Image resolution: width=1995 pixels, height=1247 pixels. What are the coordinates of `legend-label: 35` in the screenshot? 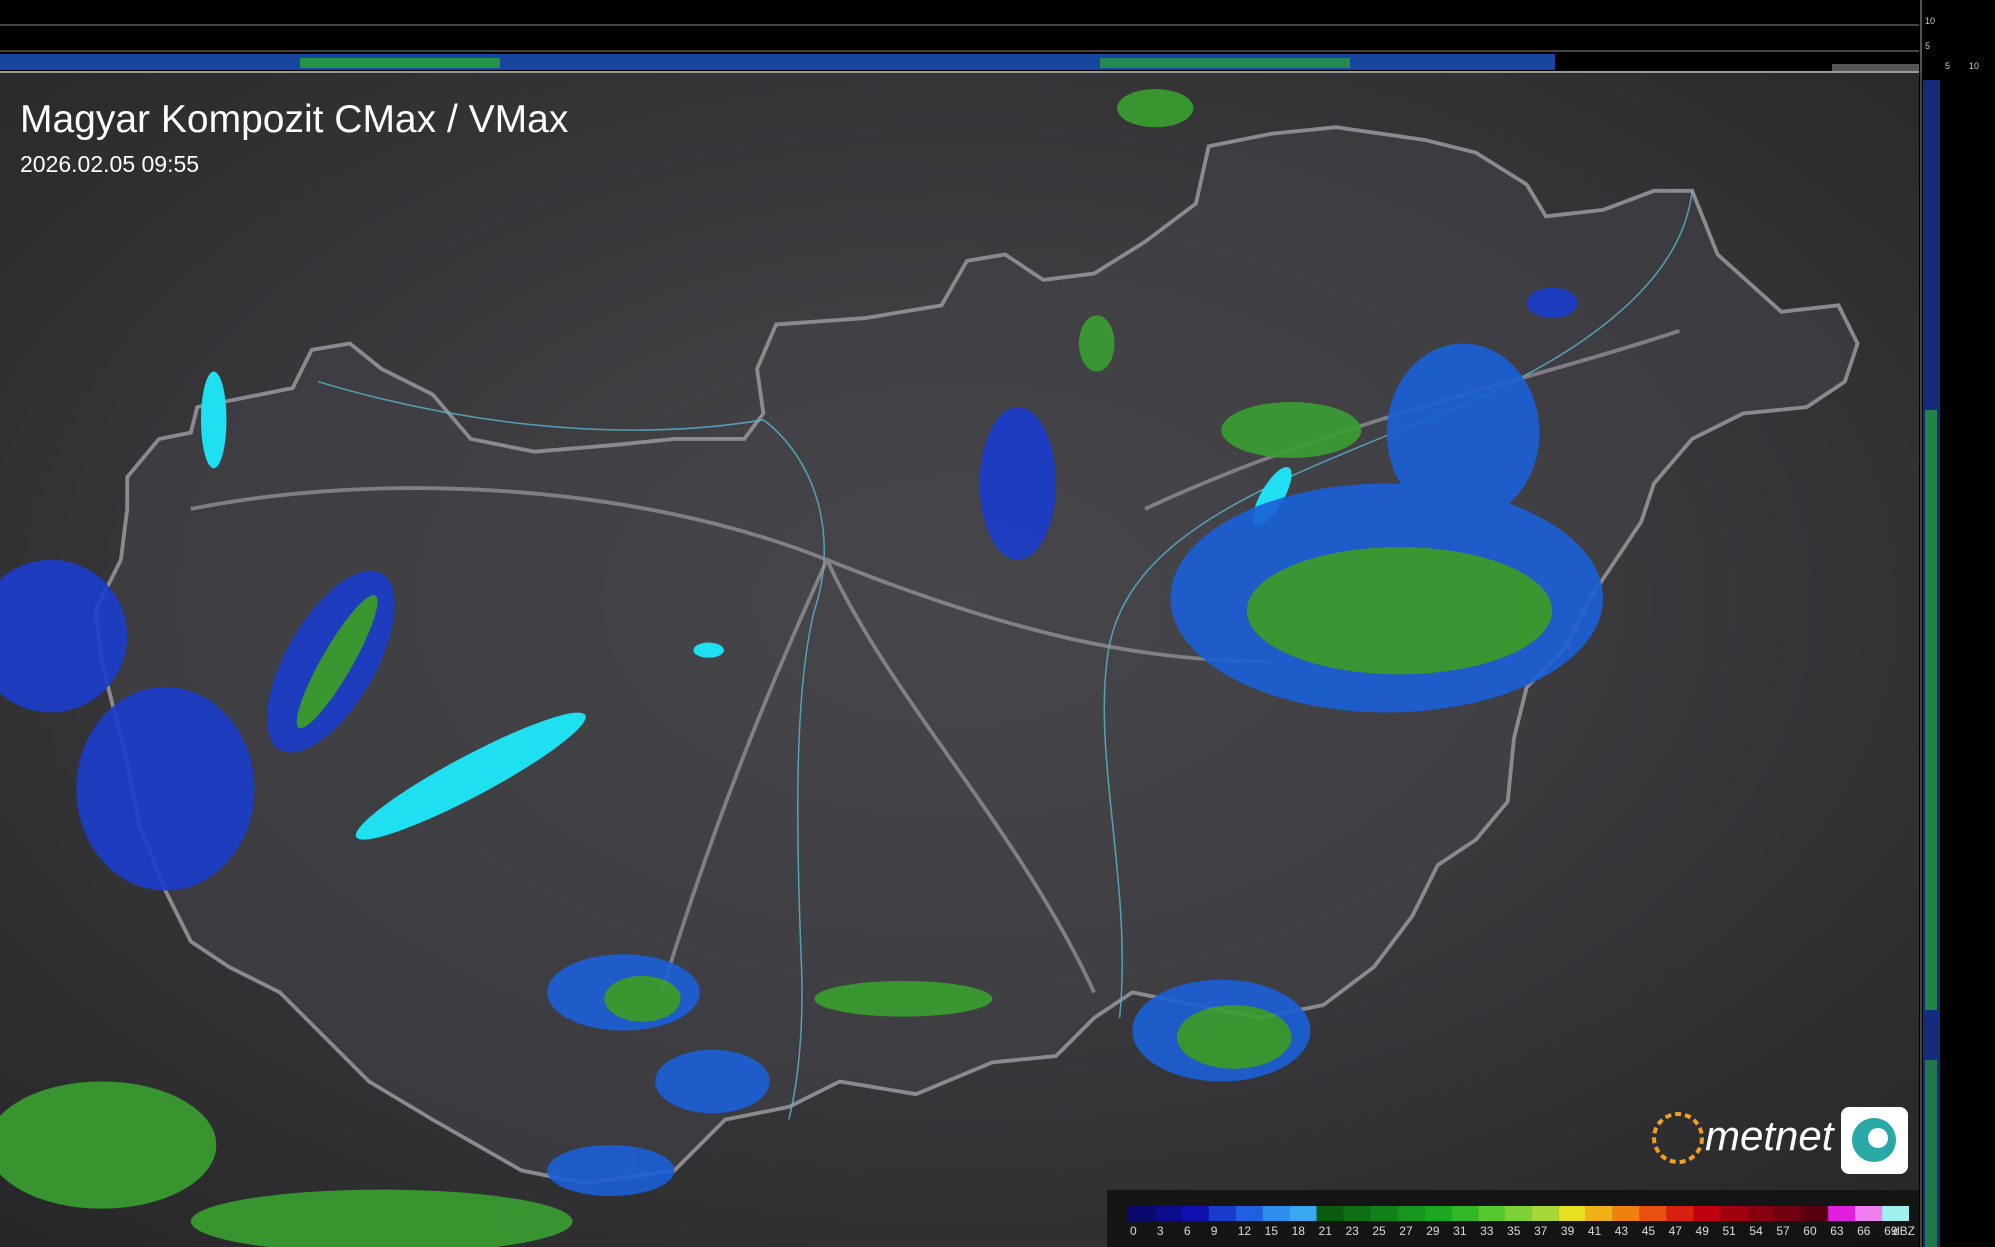 It's located at (1514, 1231).